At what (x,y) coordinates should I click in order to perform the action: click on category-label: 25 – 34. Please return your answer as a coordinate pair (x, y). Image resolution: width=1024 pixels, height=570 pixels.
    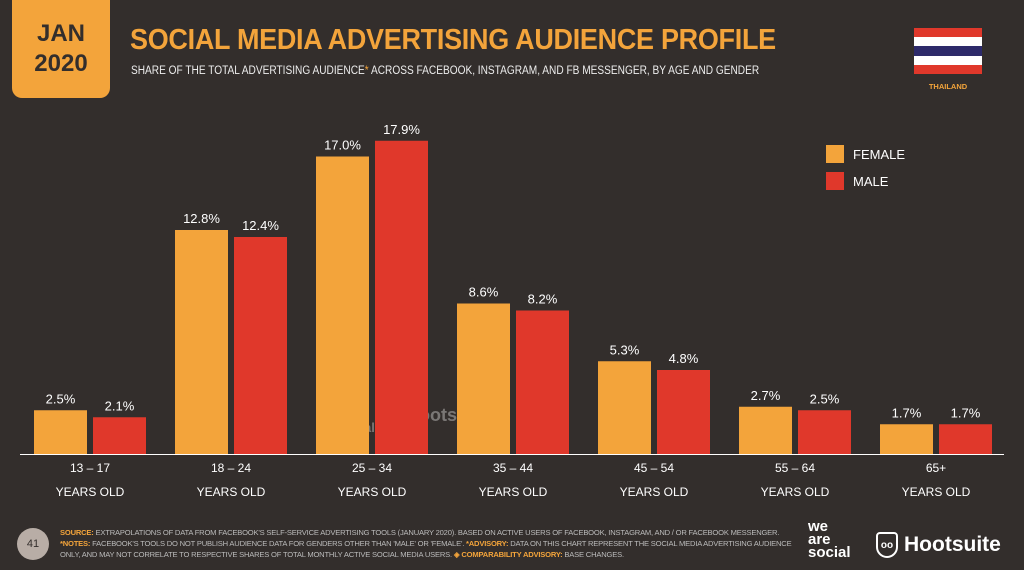
    Looking at the image, I should click on (372, 468).